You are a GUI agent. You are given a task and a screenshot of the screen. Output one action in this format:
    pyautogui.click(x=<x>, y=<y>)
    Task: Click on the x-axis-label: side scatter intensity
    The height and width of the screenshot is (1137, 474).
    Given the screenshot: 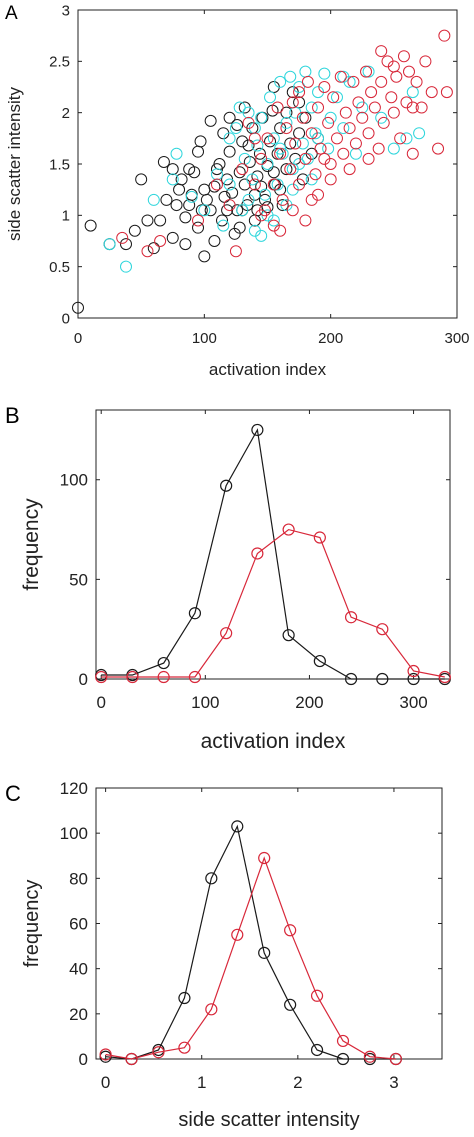 What is the action you would take?
    pyautogui.click(x=268, y=1120)
    